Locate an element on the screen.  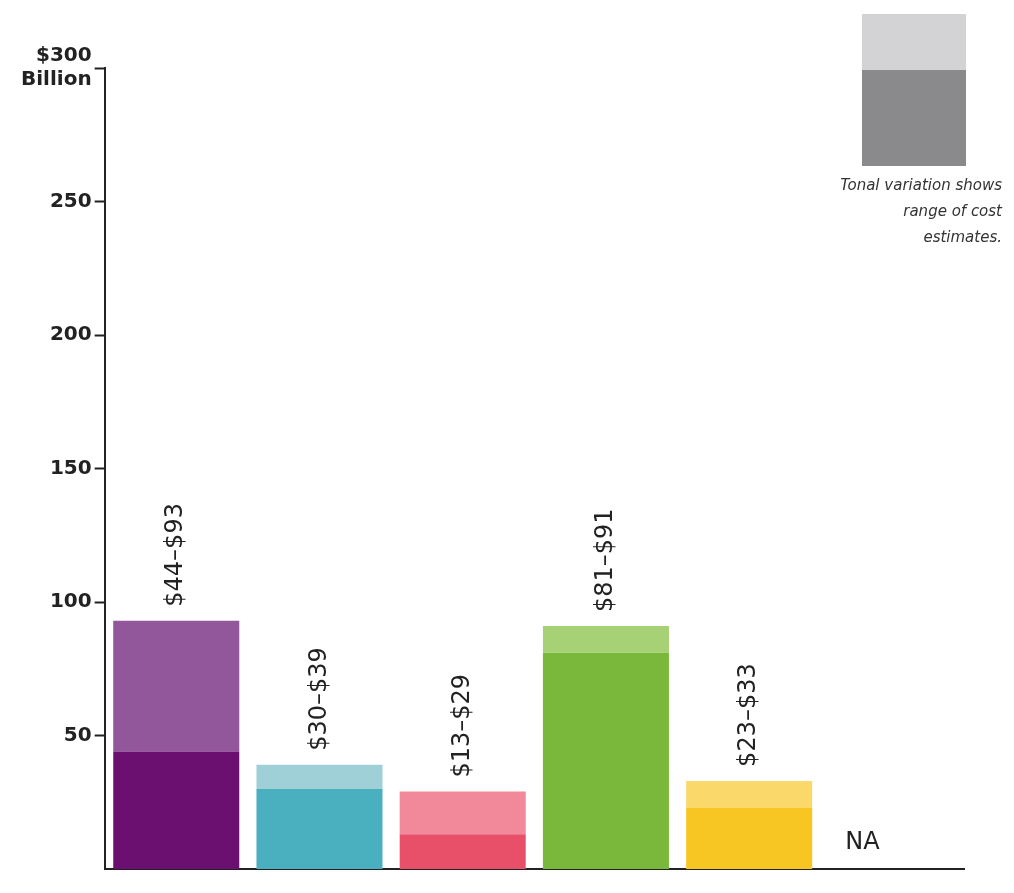
data-label: $81–$91 is located at coordinates (604, 560).